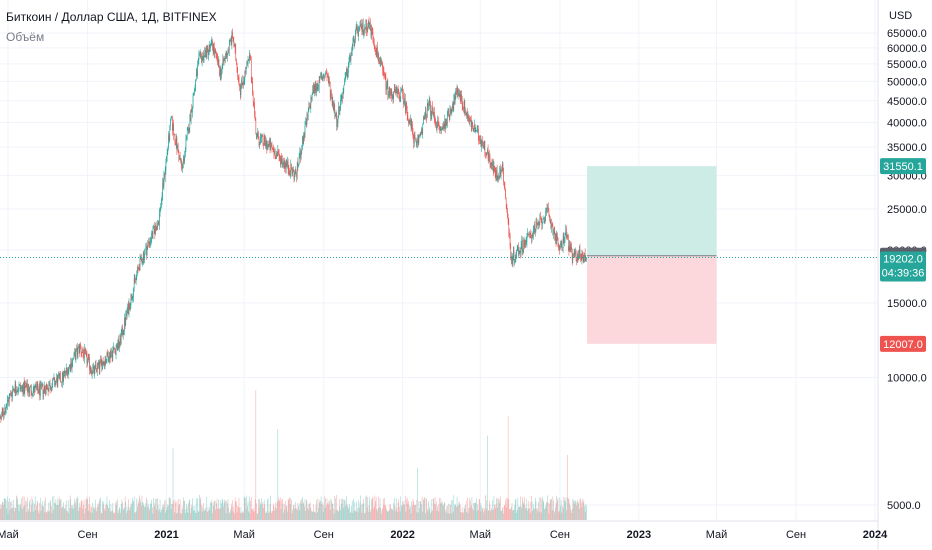  I want to click on long-position-tool, so click(652, 255).